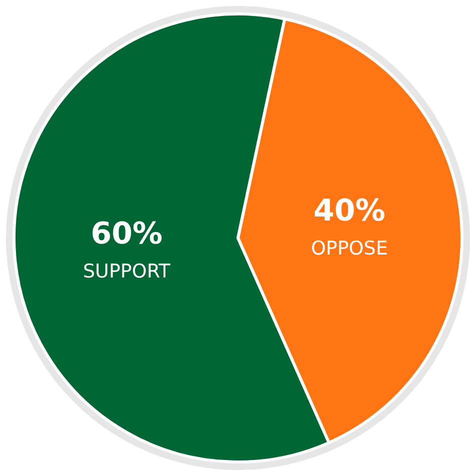 This screenshot has height=473, width=470. What do you see at coordinates (126, 271) in the screenshot?
I see `slice-label: SUPPORT` at bounding box center [126, 271].